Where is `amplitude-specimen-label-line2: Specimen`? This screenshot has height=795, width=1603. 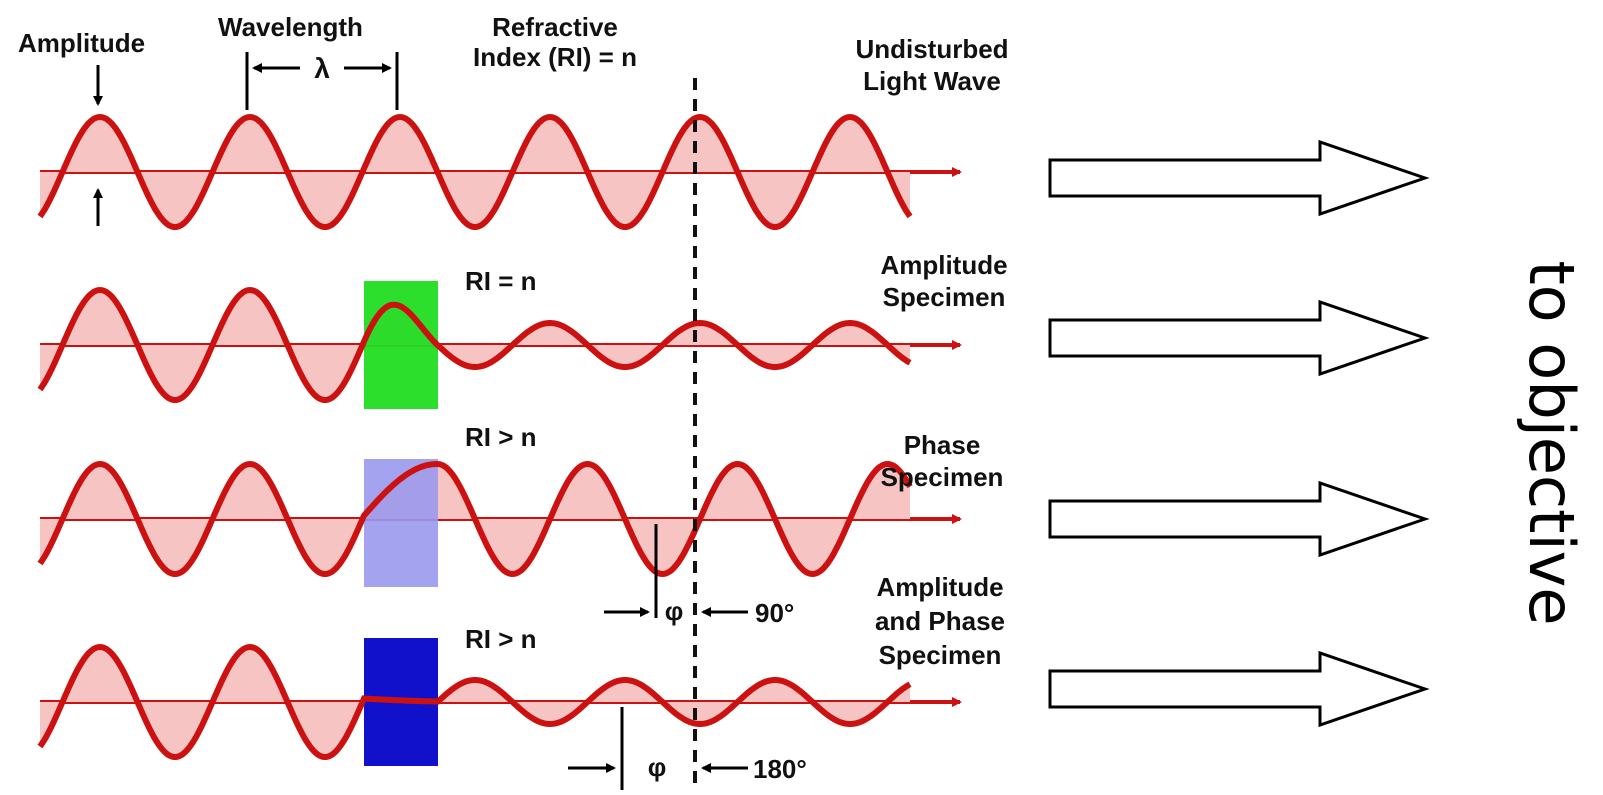
amplitude-specimen-label-line2: Specimen is located at coordinates (944, 297).